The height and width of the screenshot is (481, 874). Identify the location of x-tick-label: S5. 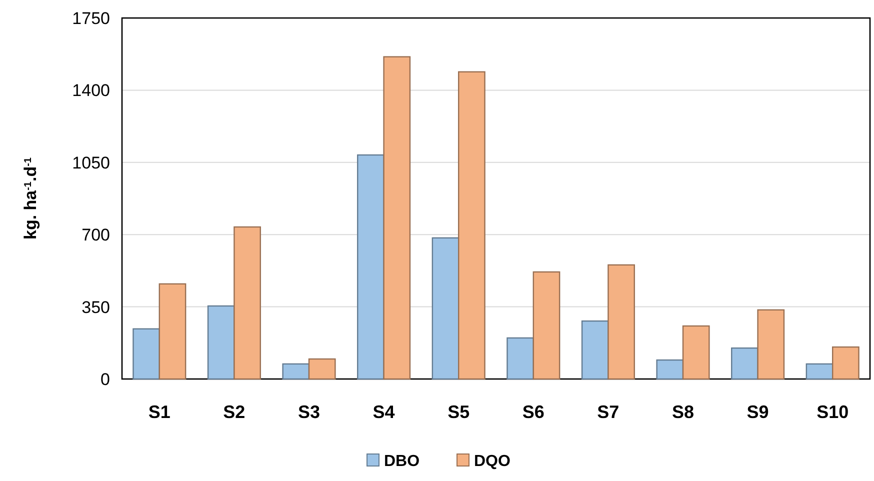
(459, 412).